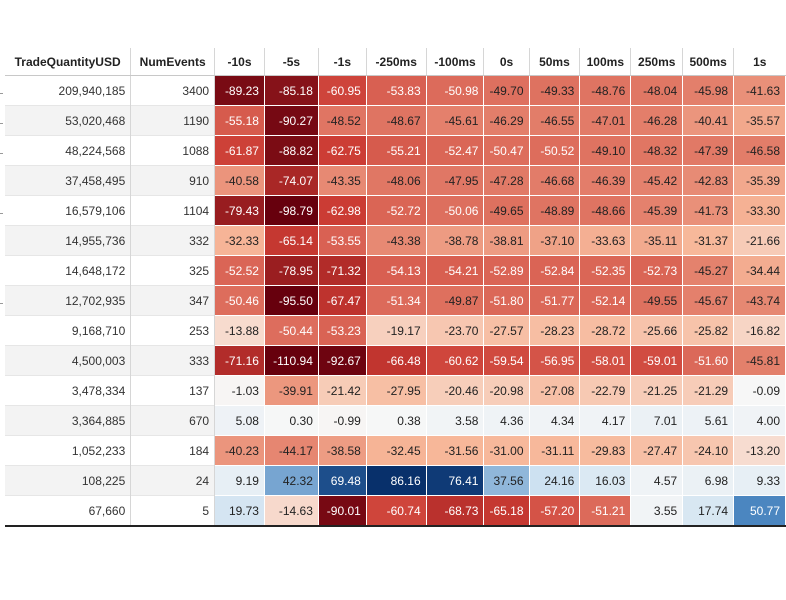 The height and width of the screenshot is (600, 786). Describe the element at coordinates (342, 62) in the screenshot. I see `column-header: -1s` at that location.